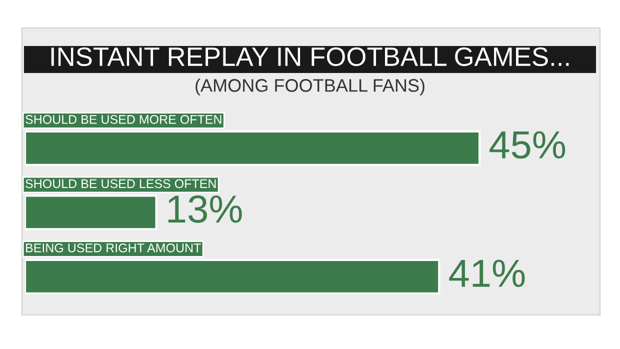 The width and height of the screenshot is (620, 349). I want to click on data-label: 41%, so click(487, 273).